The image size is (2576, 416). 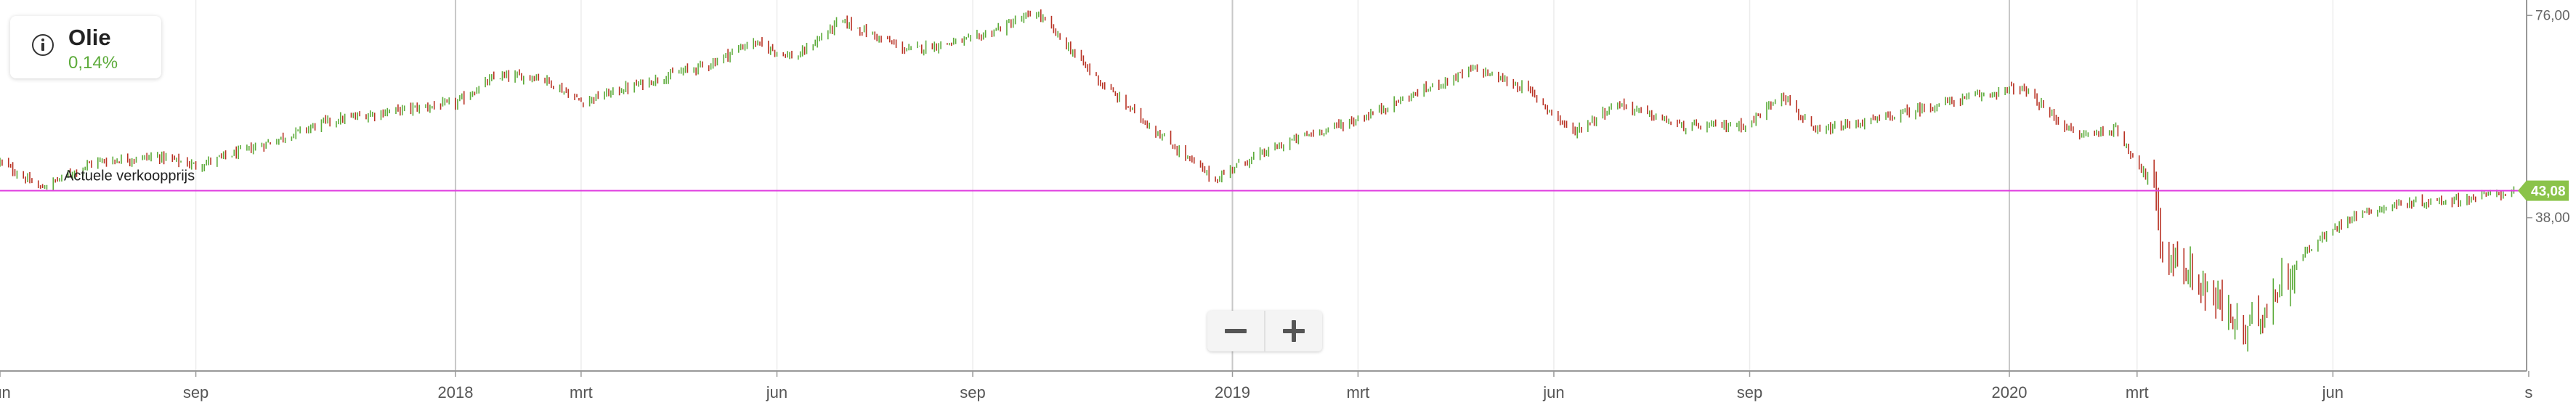 What do you see at coordinates (93, 63) in the screenshot?
I see `instrument-change: 0,14%` at bounding box center [93, 63].